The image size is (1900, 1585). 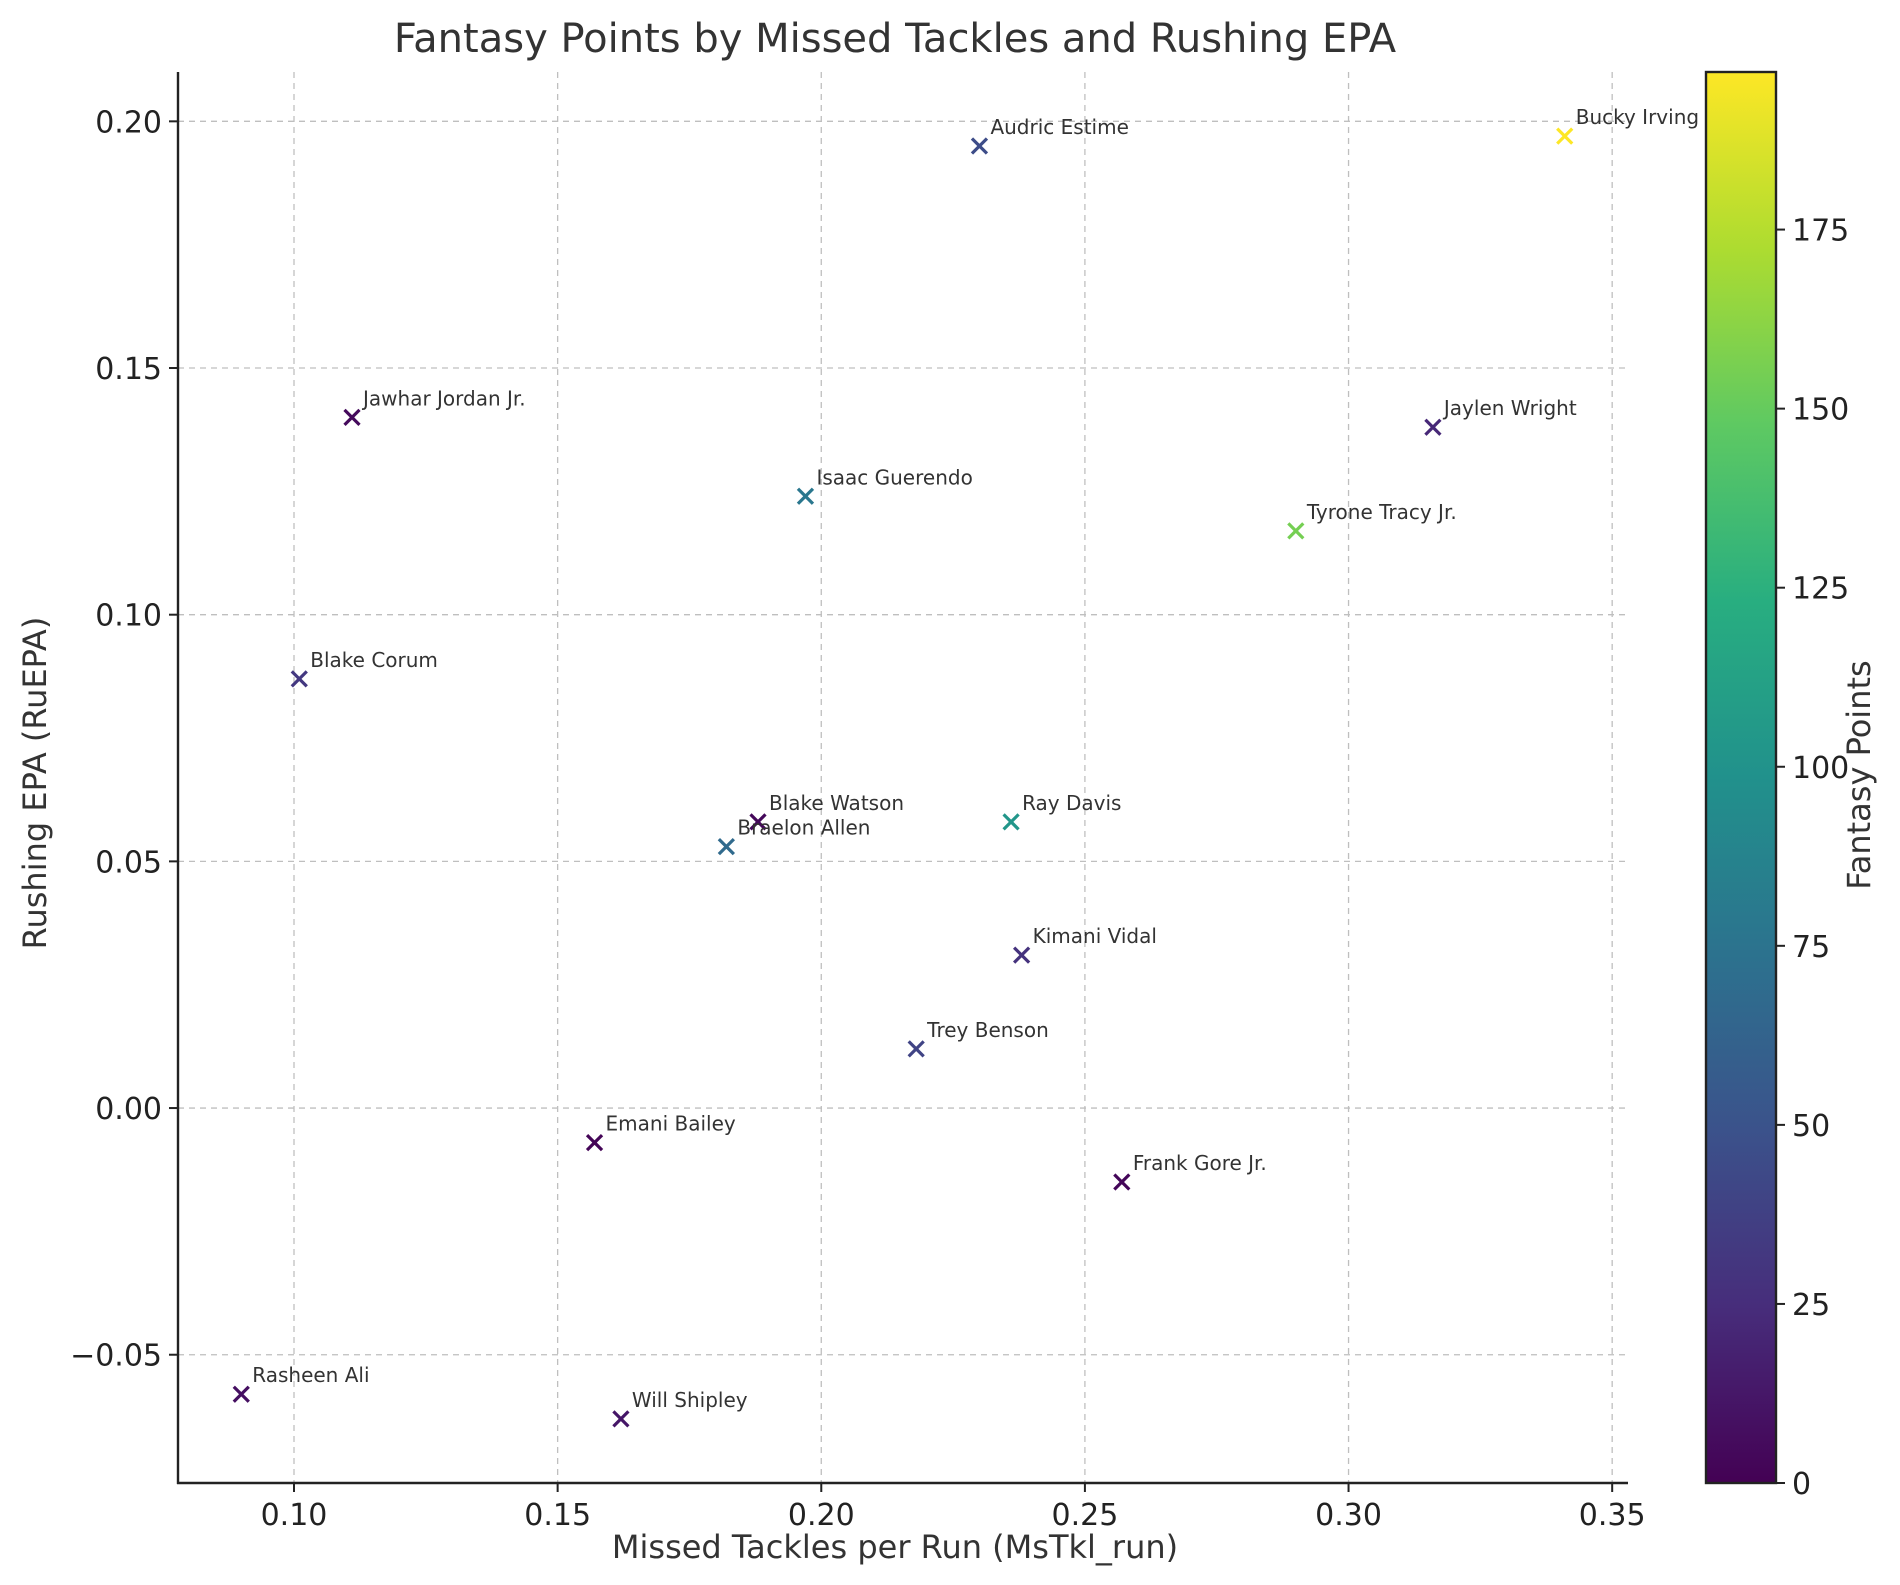 I want to click on y-tick-label: −0.05, so click(x=116, y=1356).